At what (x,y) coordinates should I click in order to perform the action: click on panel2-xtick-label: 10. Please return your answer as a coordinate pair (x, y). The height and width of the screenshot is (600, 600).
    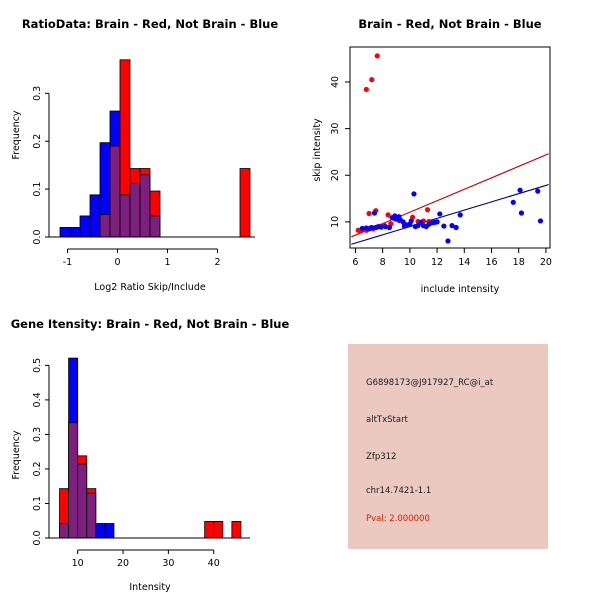
    Looking at the image, I should click on (410, 262).